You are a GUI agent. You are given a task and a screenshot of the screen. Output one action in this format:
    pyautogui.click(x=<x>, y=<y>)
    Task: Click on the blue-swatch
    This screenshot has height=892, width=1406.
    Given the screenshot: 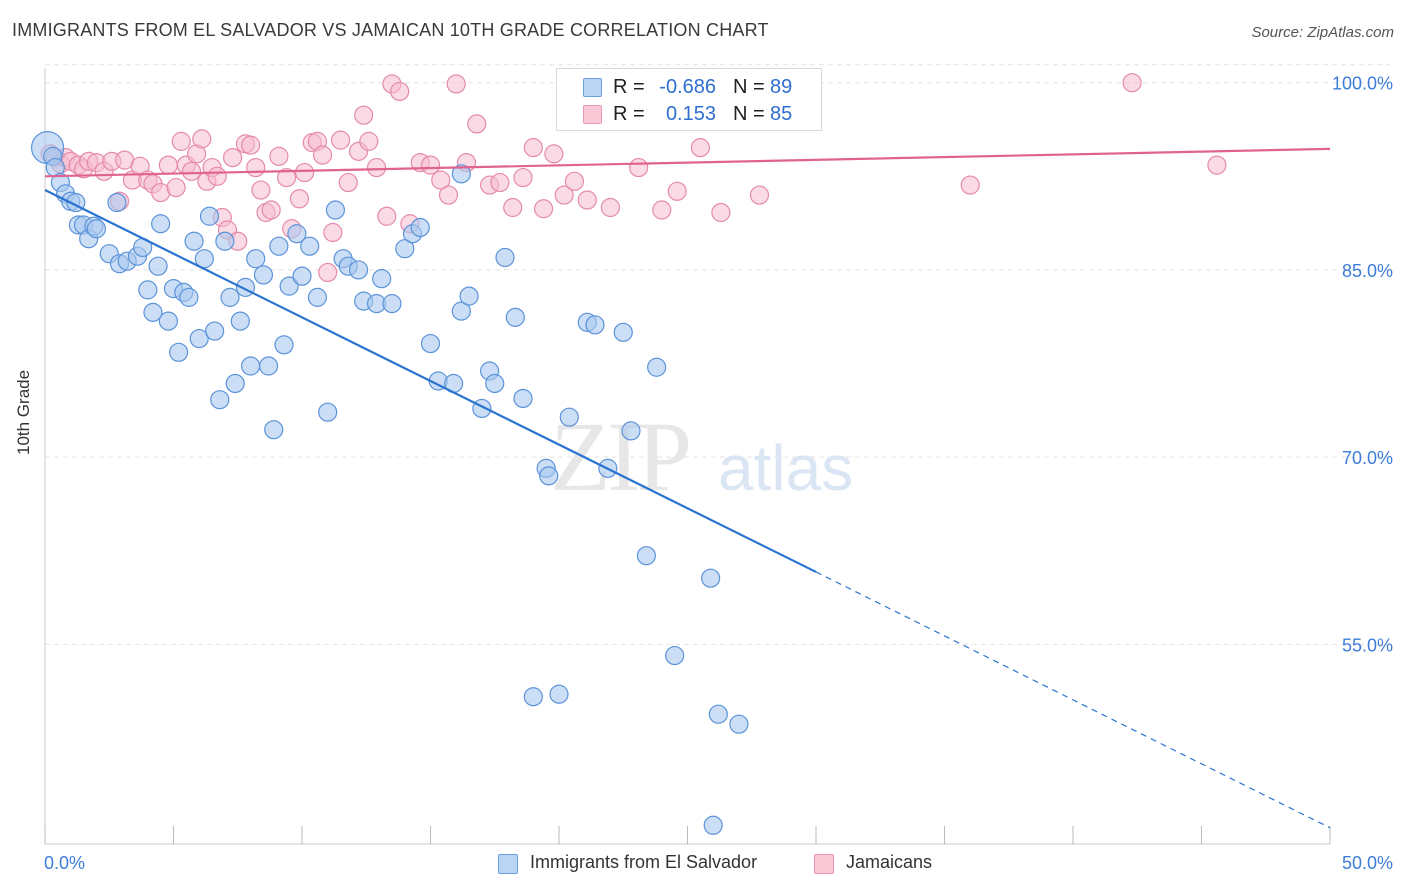 What is the action you would take?
    pyautogui.click(x=592, y=87)
    